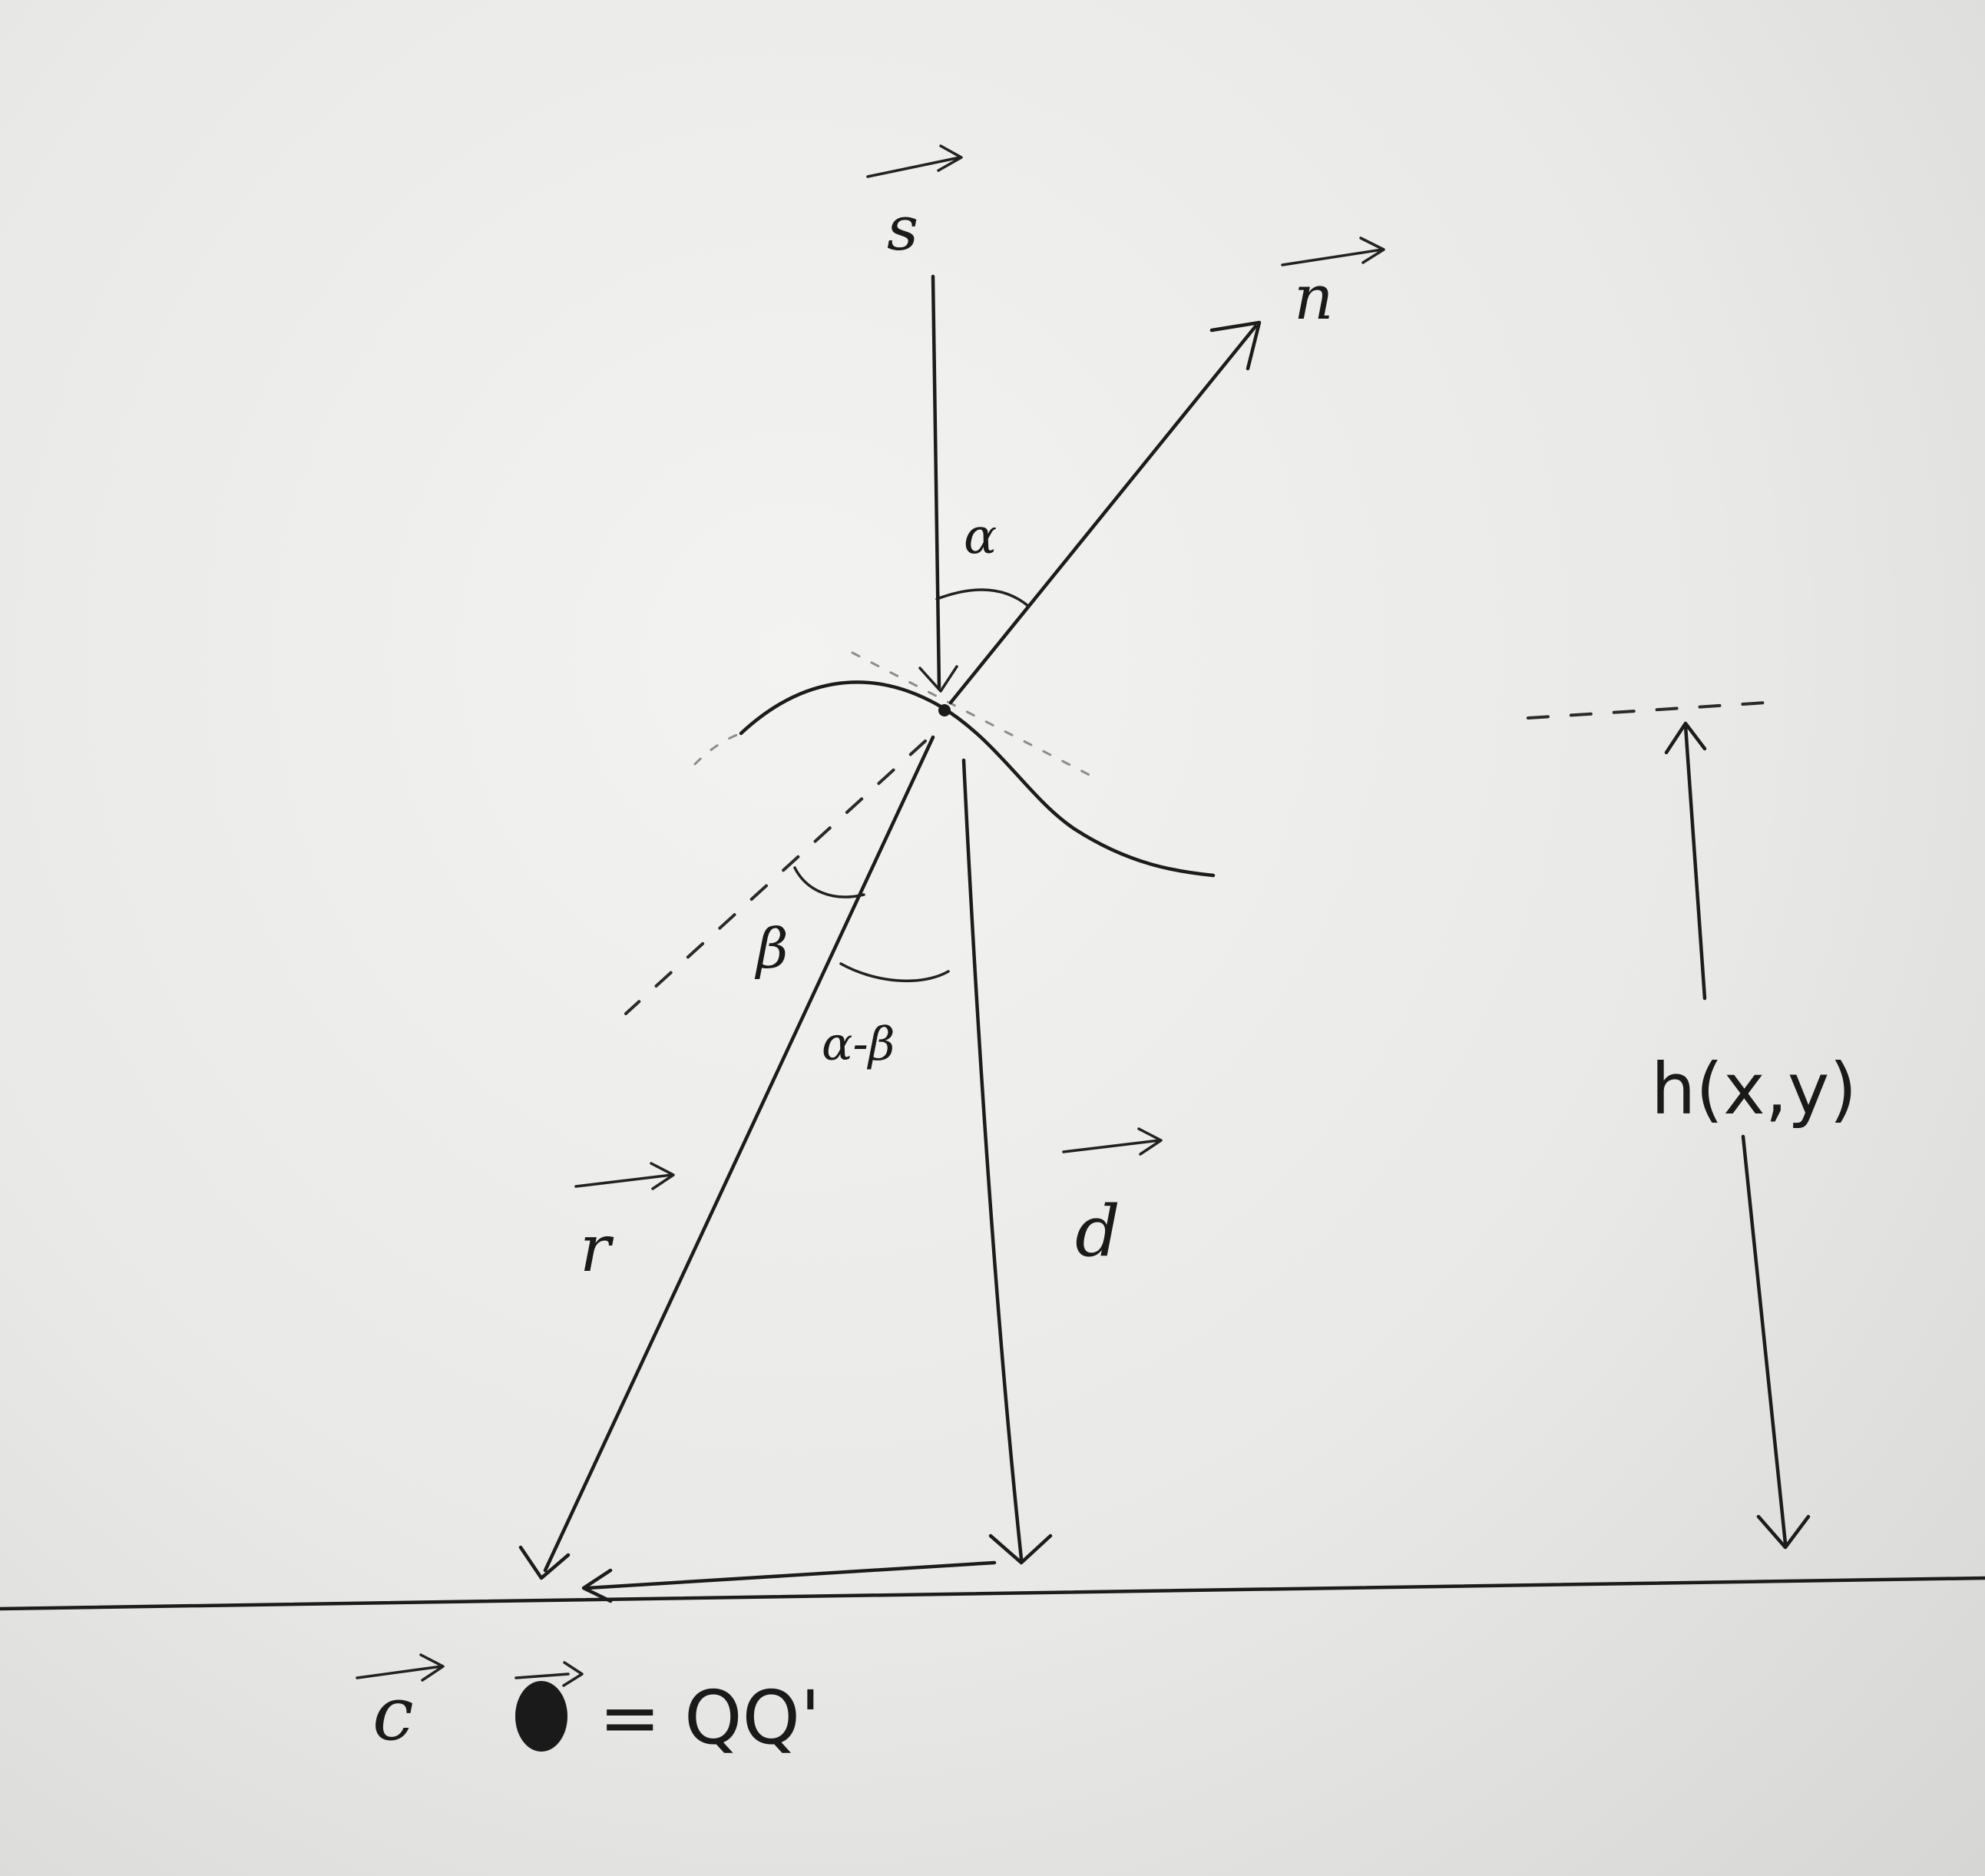  What do you see at coordinates (791, 1575) in the screenshot?
I see `vector-c-line` at bounding box center [791, 1575].